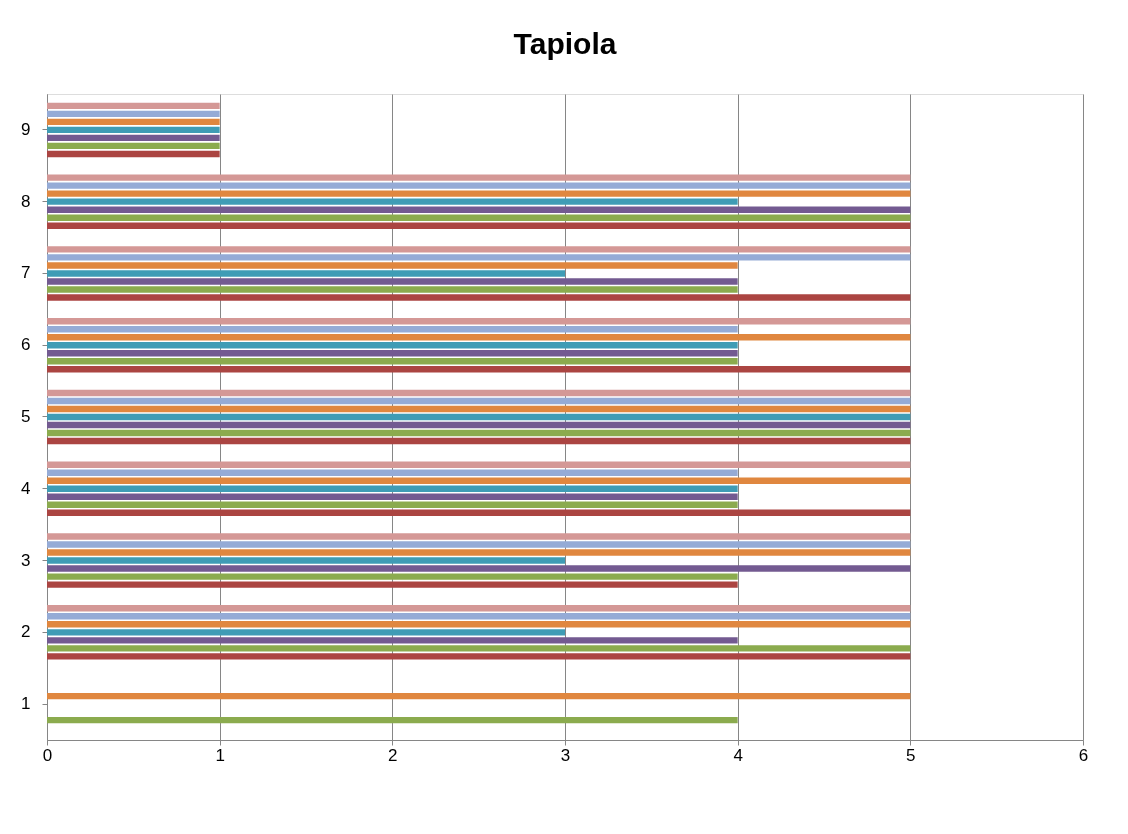 This screenshot has height=834, width=1128. Describe the element at coordinates (738, 755) in the screenshot. I see `x-tick-label: 4` at that location.